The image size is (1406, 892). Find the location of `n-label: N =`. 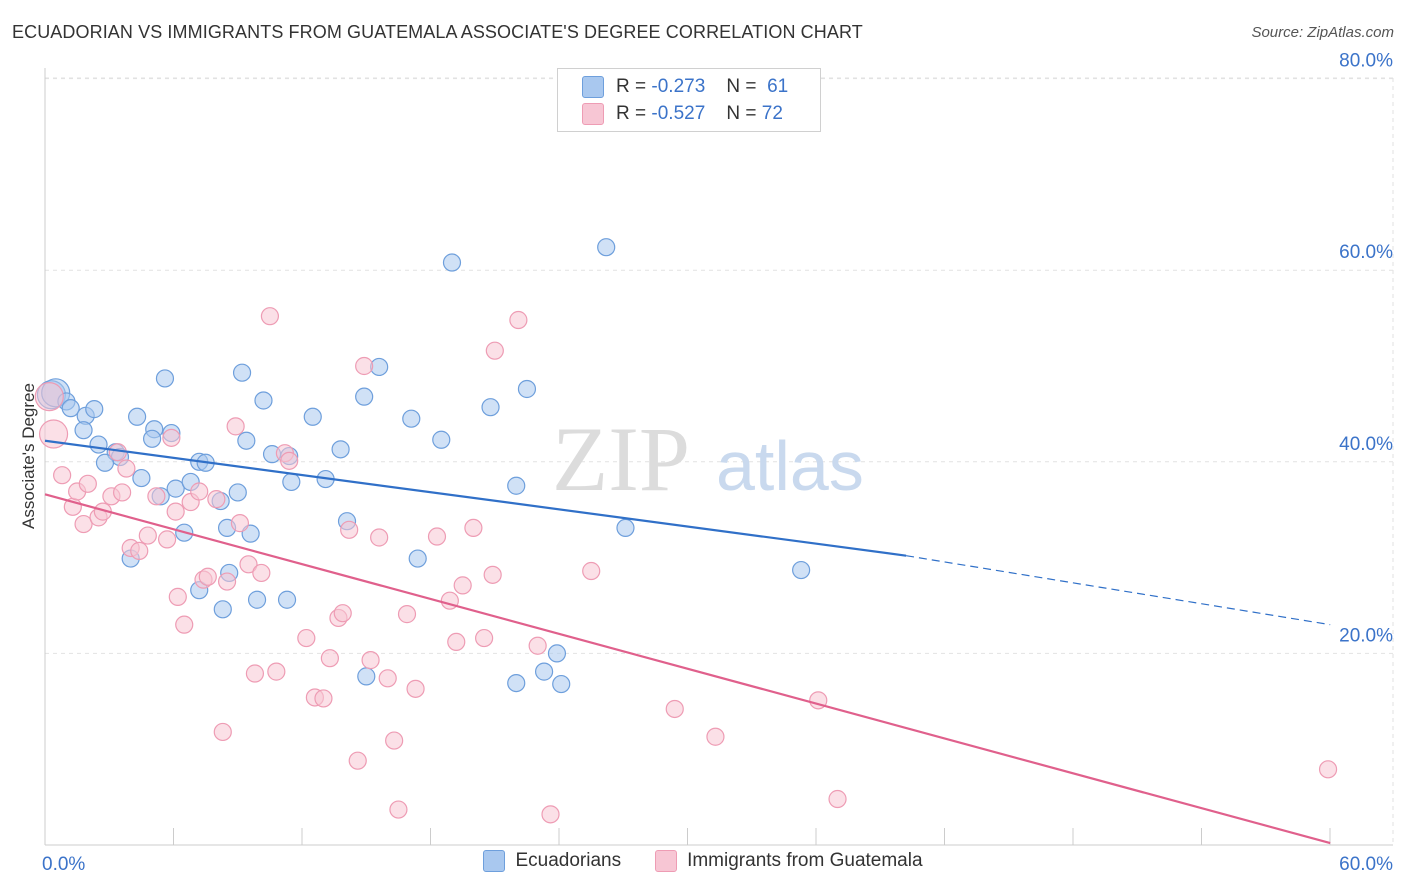

n-label: N = is located at coordinates (741, 113).